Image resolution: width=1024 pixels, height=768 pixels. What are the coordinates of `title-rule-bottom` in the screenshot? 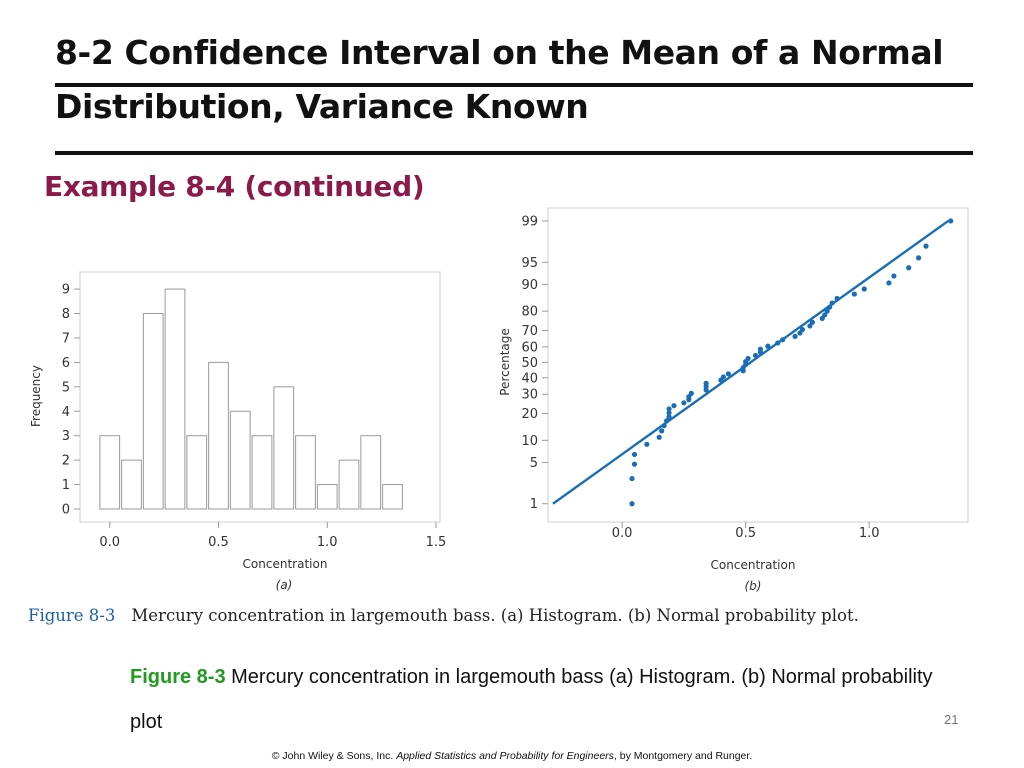 It's located at (514, 153).